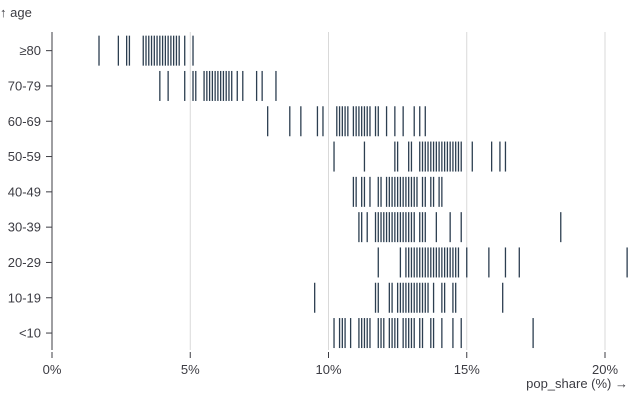 The image size is (640, 408). Describe the element at coordinates (190, 369) in the screenshot. I see `x-tick-label: 5%` at that location.